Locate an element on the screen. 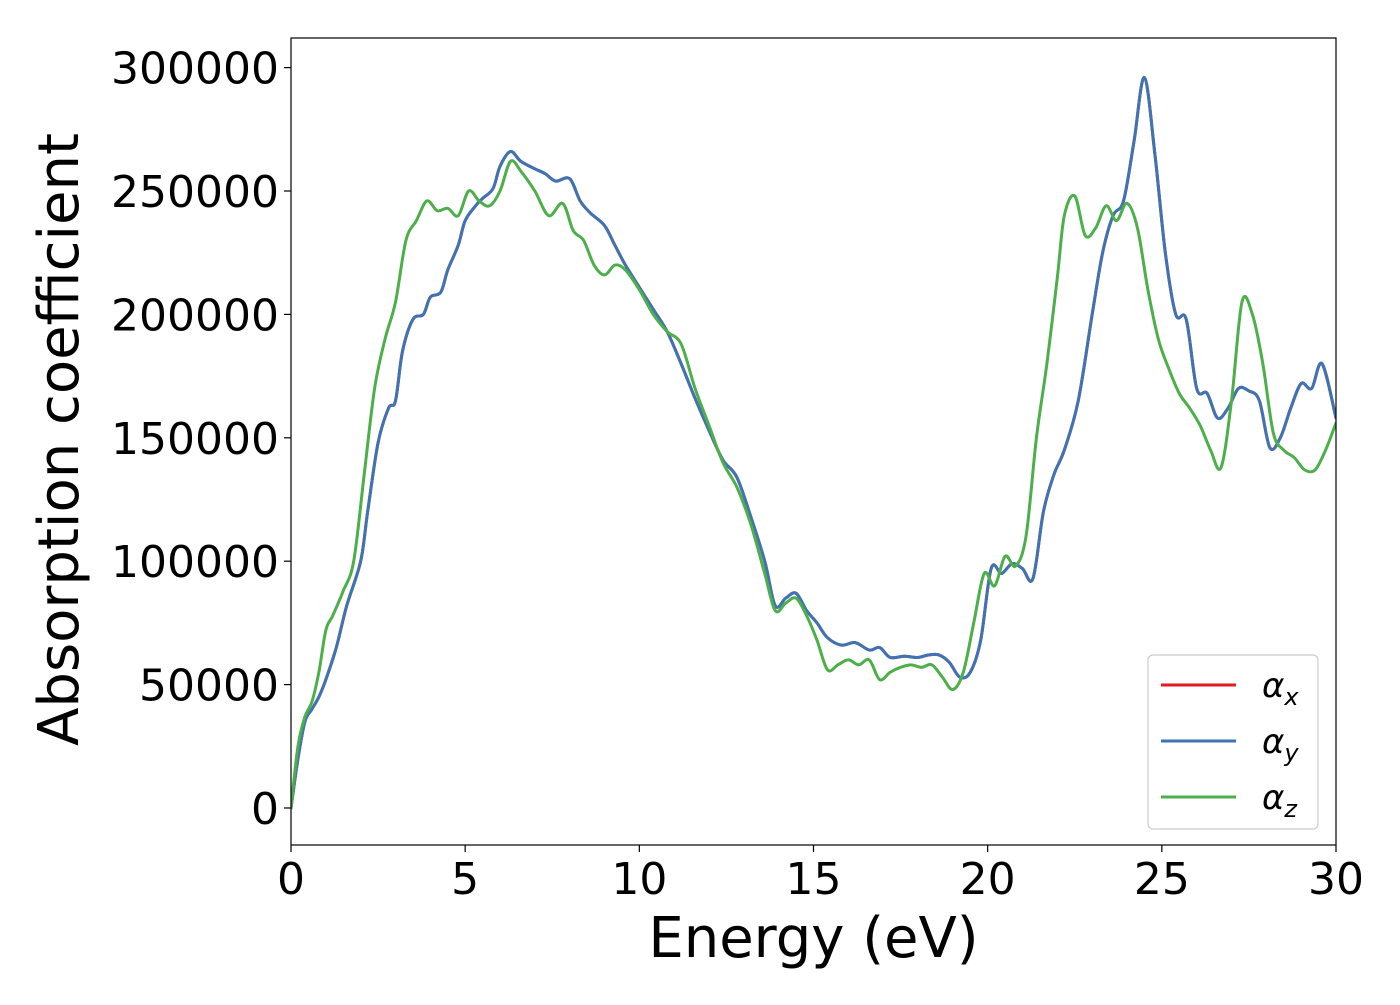 This screenshot has width=1400, height=1005. y-tick-label: 250000 is located at coordinates (195, 192).